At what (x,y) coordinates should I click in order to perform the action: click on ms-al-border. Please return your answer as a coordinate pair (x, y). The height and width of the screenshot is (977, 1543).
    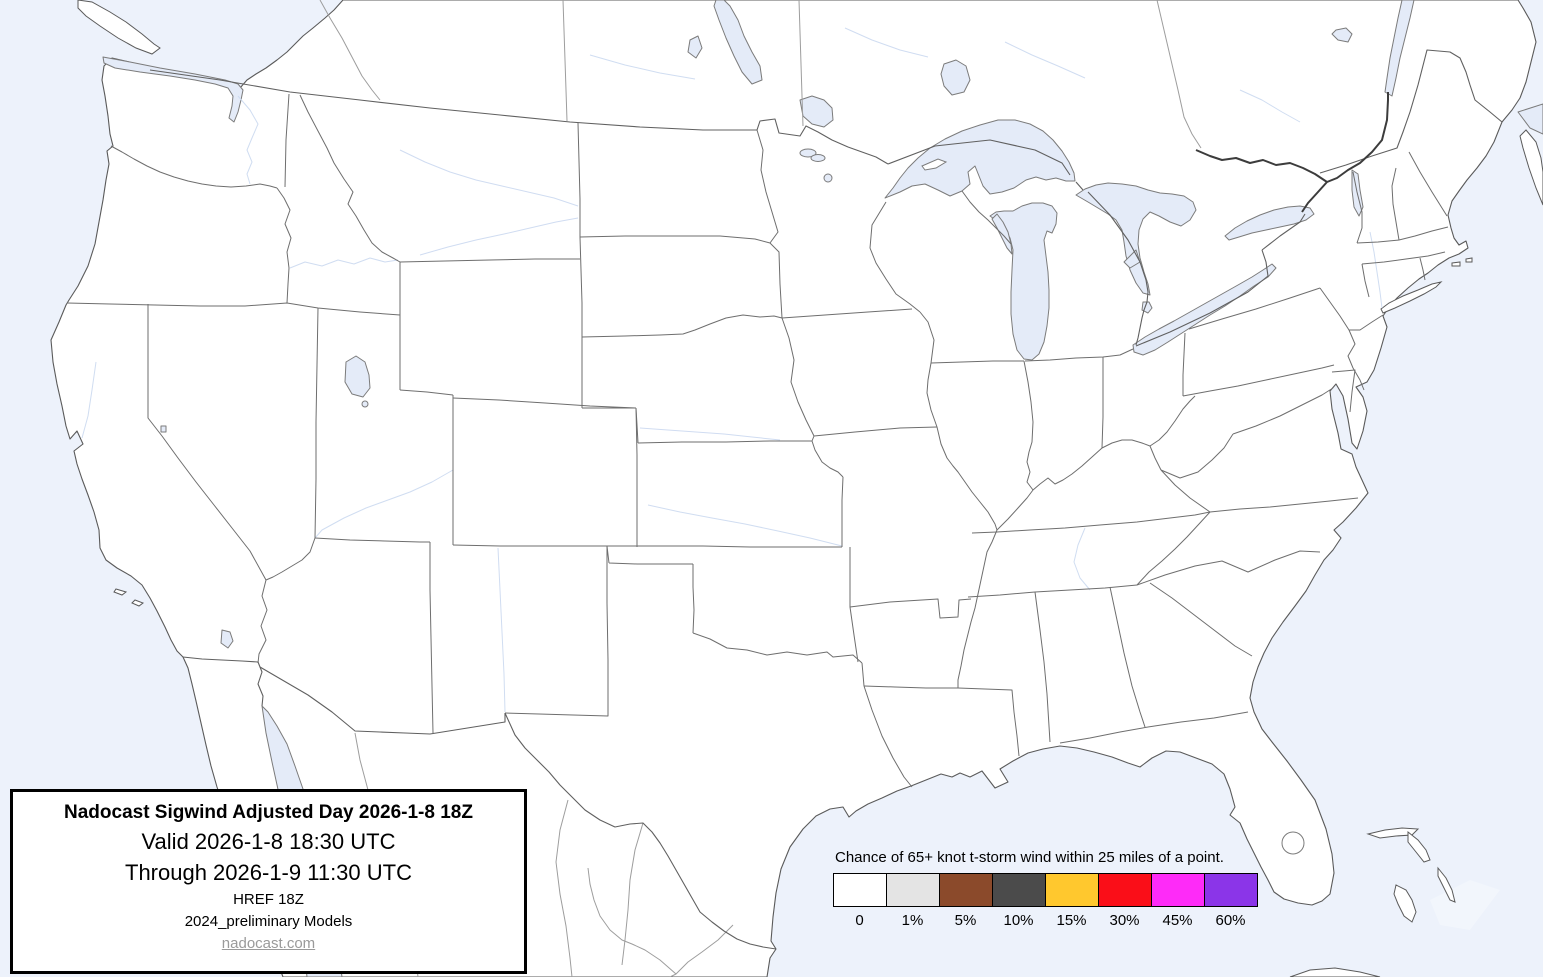
    Looking at the image, I should click on (1042, 667).